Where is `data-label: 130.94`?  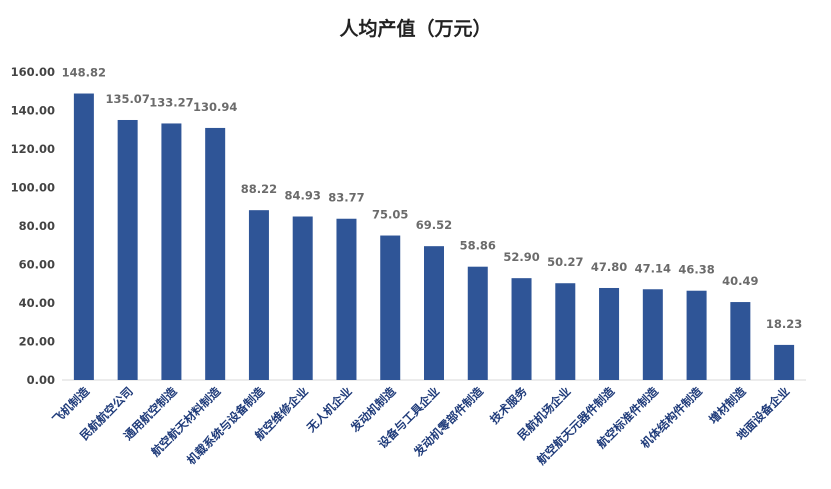
data-label: 130.94 is located at coordinates (215, 107).